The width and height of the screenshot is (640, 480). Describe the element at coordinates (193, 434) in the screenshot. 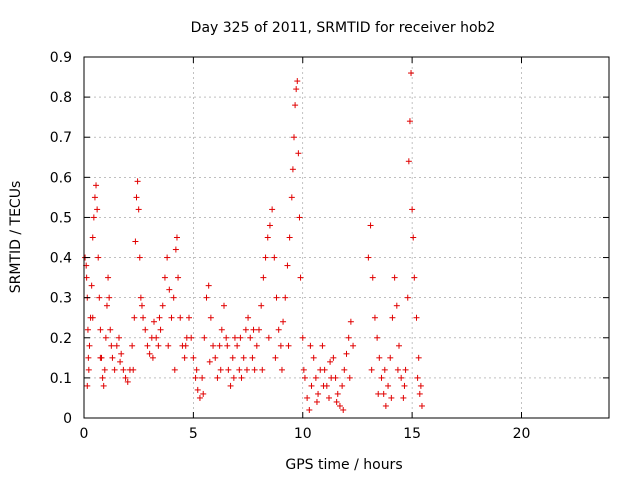

I see `x-tick-label: 5` at that location.